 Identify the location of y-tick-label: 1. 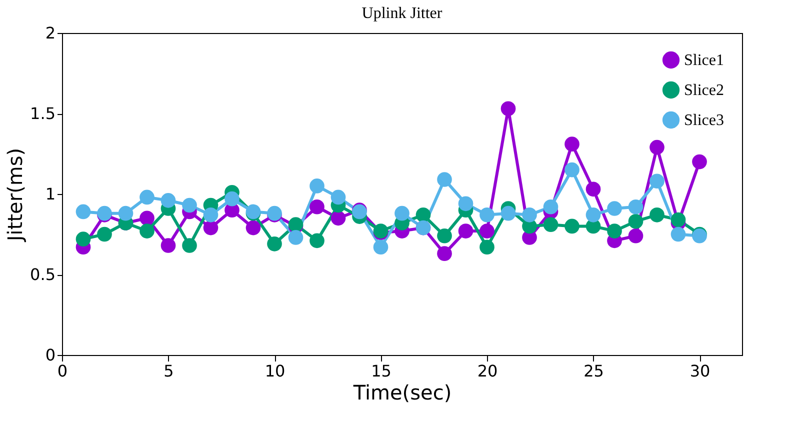
(50, 194).